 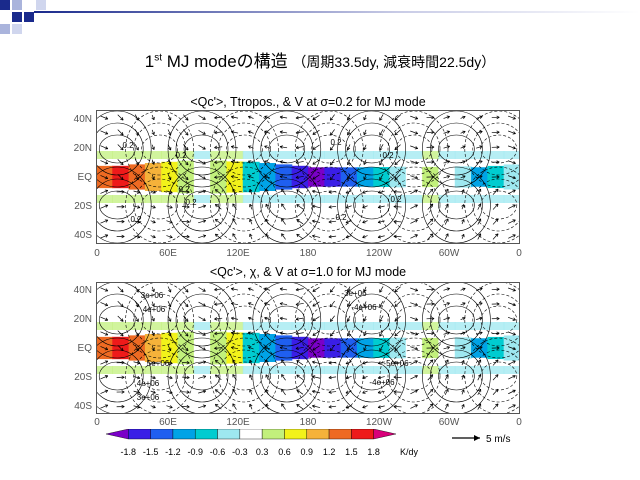 What do you see at coordinates (396, 199) in the screenshot?
I see `contour-label: 0.2` at bounding box center [396, 199].